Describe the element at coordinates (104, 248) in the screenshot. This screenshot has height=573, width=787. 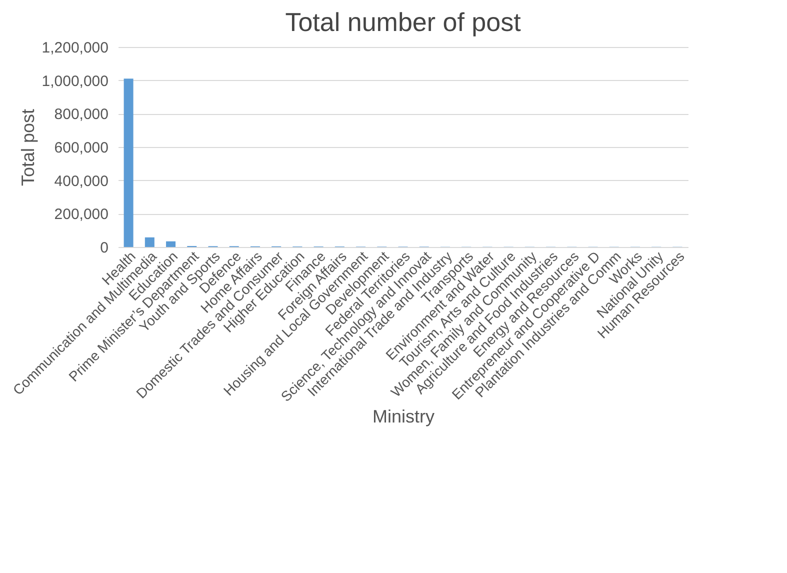
I see `y-tick-label: 0` at that location.